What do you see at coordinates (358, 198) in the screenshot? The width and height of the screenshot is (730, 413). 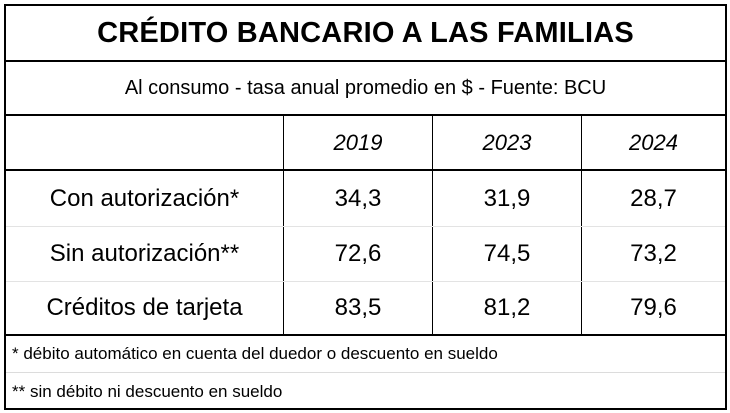 I see `table-cell: 34,3` at bounding box center [358, 198].